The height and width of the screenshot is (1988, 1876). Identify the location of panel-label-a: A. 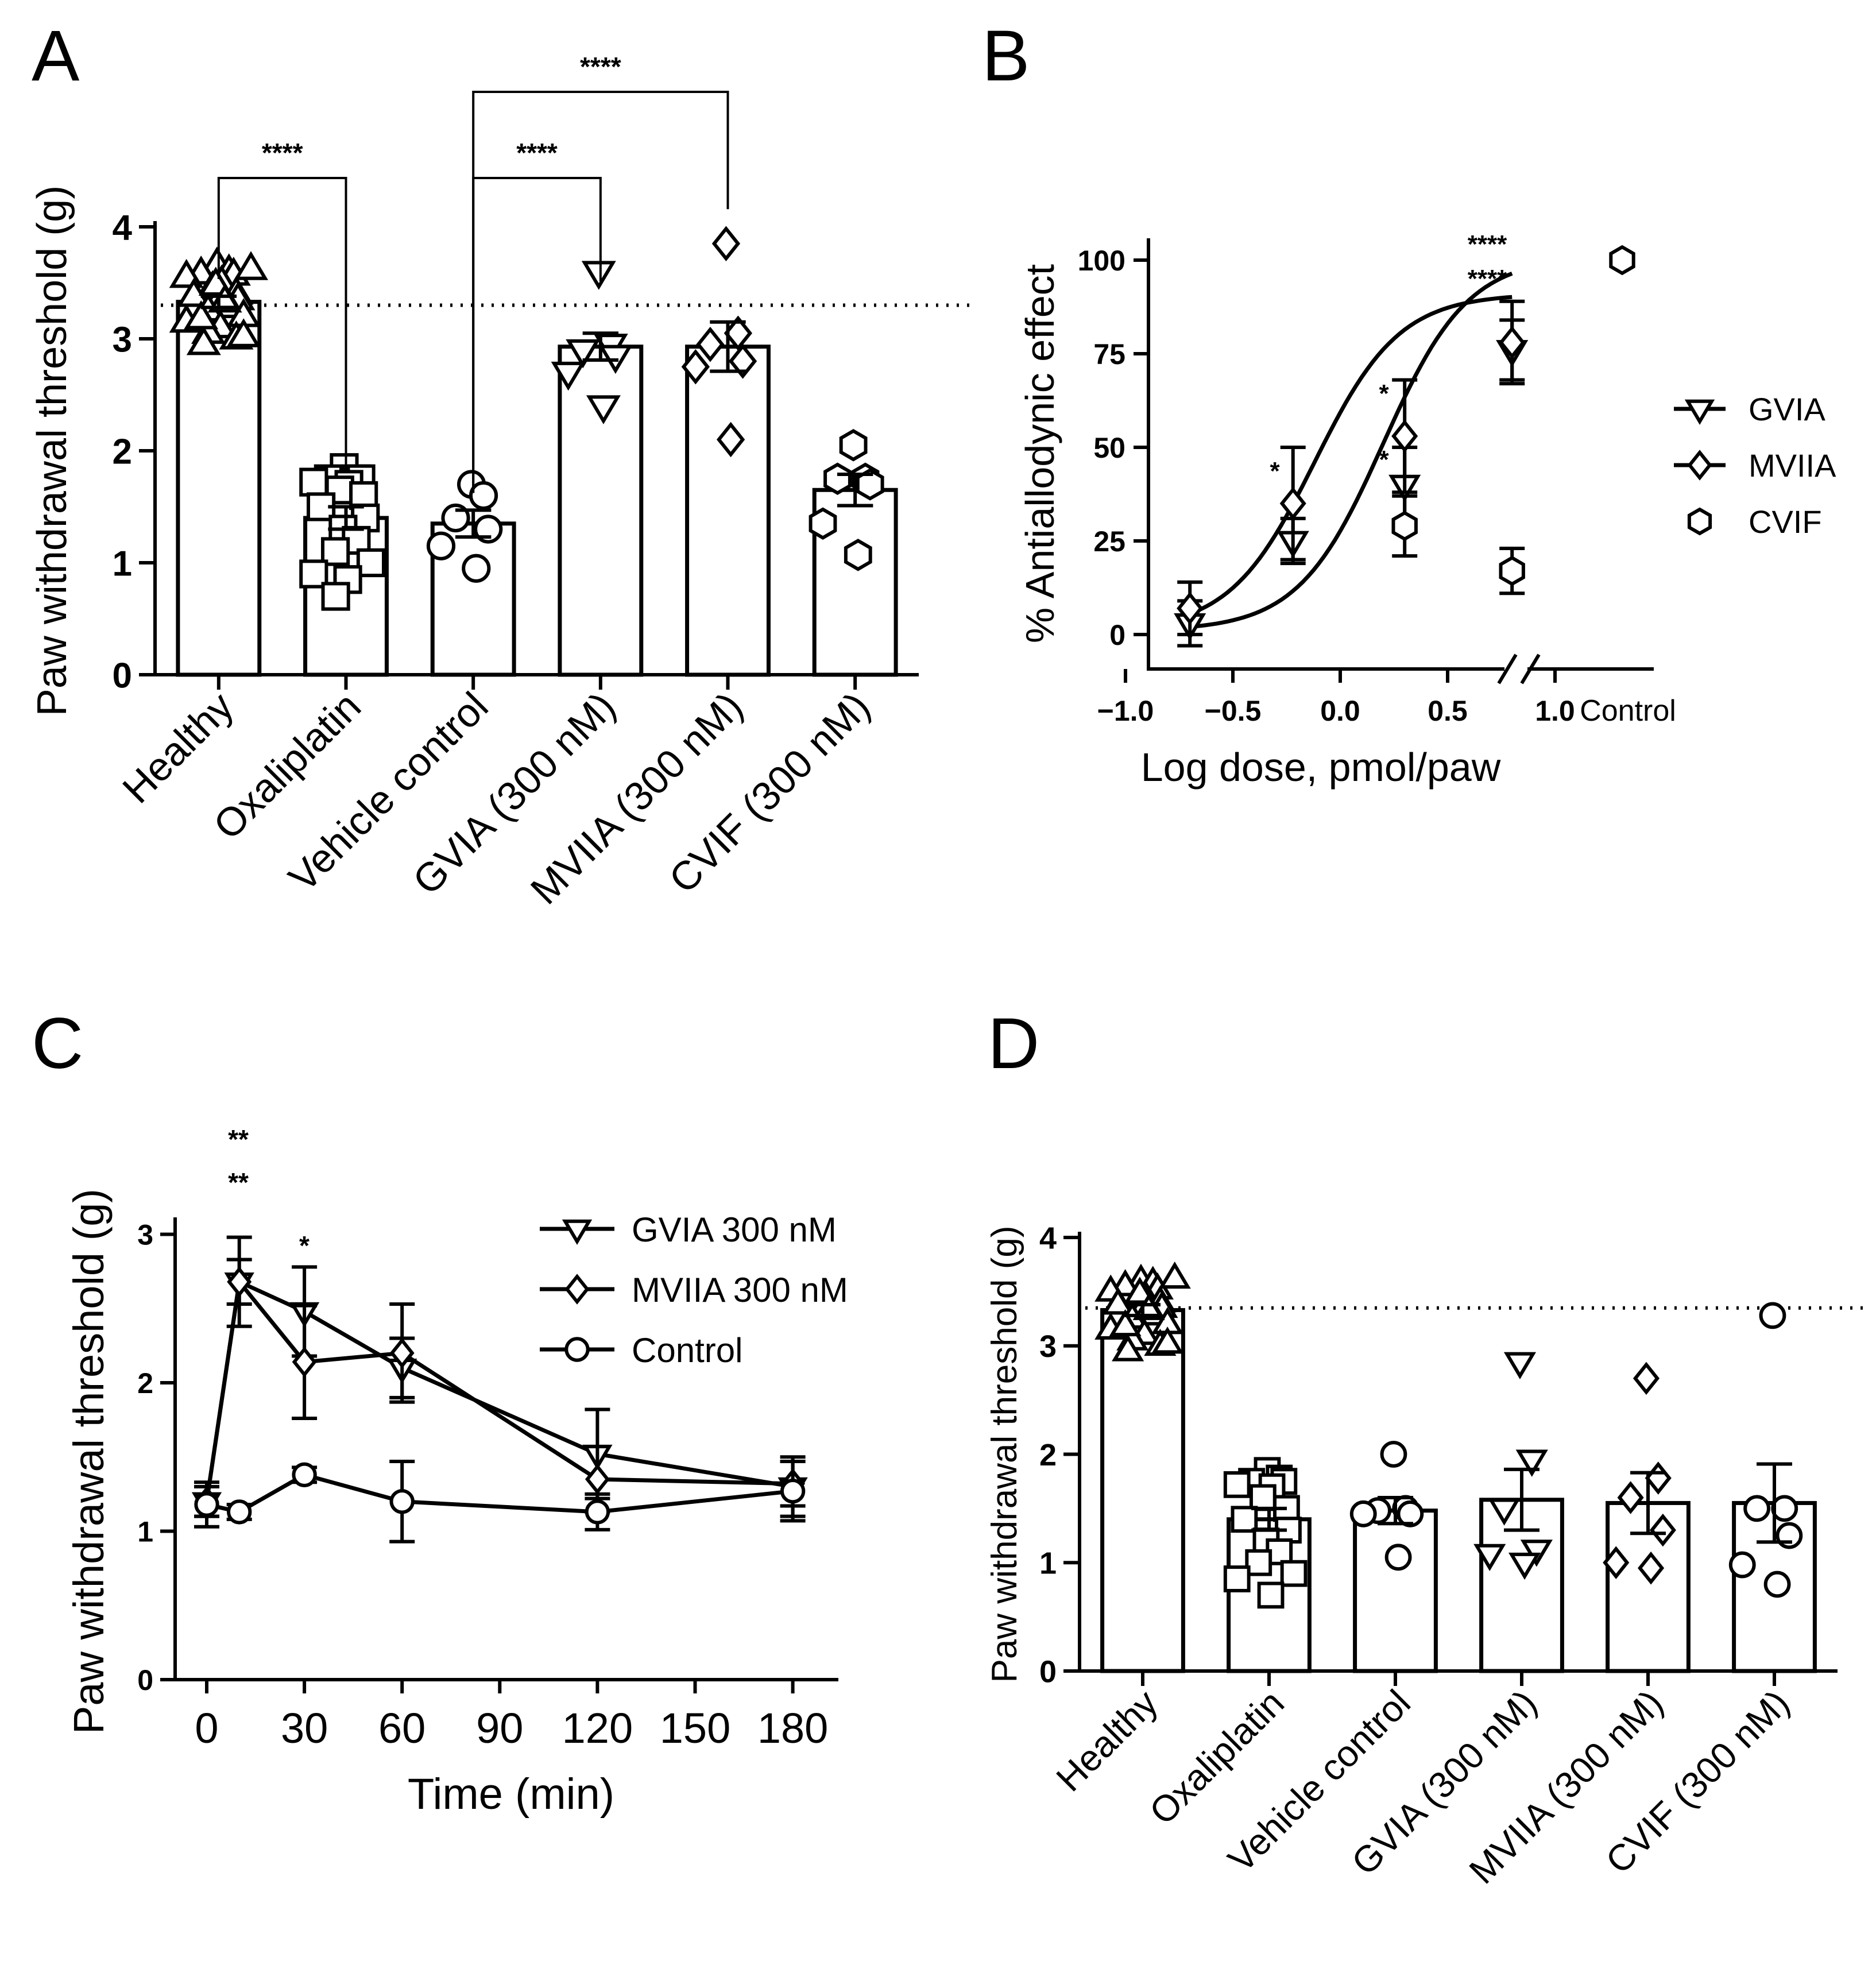
(56, 56).